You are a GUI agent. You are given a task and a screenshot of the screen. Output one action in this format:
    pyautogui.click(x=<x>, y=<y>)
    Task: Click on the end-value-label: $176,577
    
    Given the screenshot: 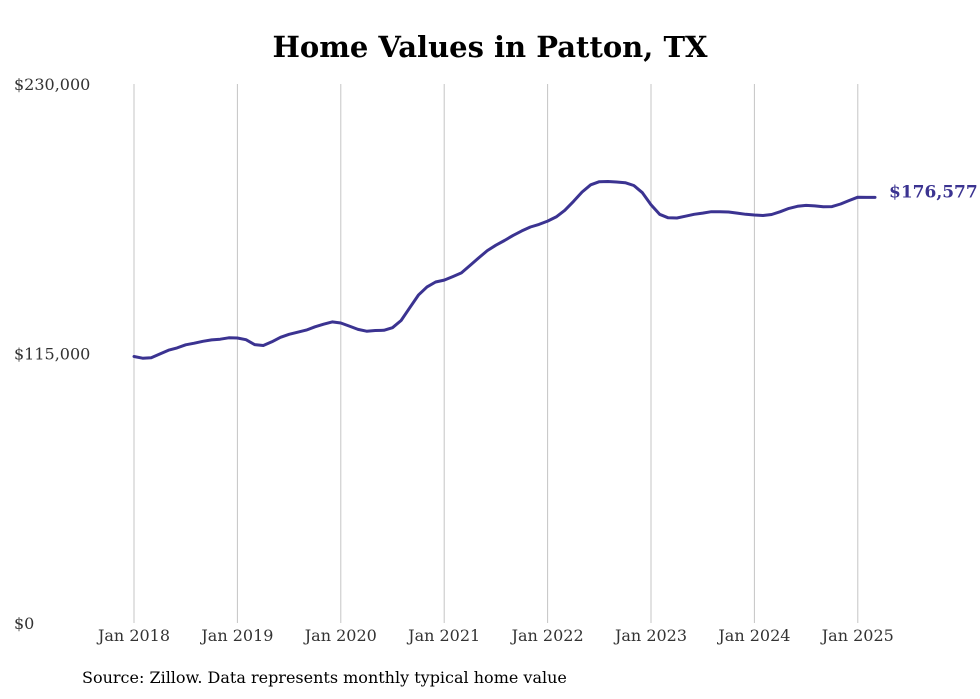 What is the action you would take?
    pyautogui.click(x=933, y=192)
    